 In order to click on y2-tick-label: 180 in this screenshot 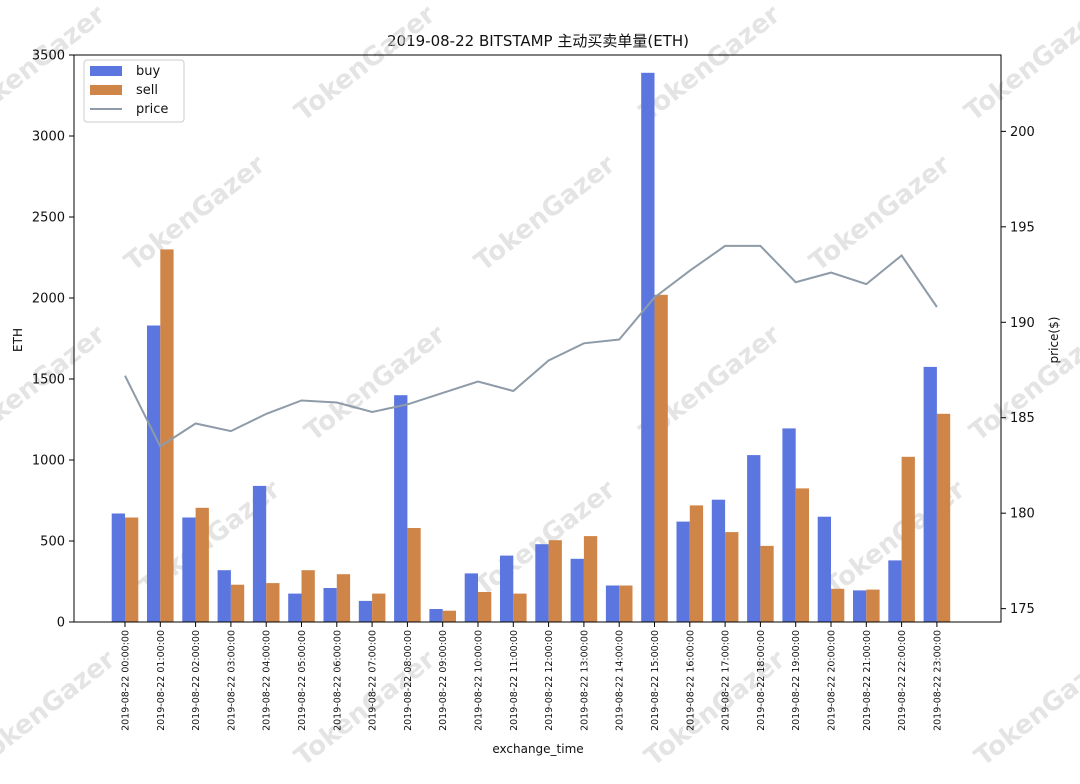, I will do `click(1022, 514)`.